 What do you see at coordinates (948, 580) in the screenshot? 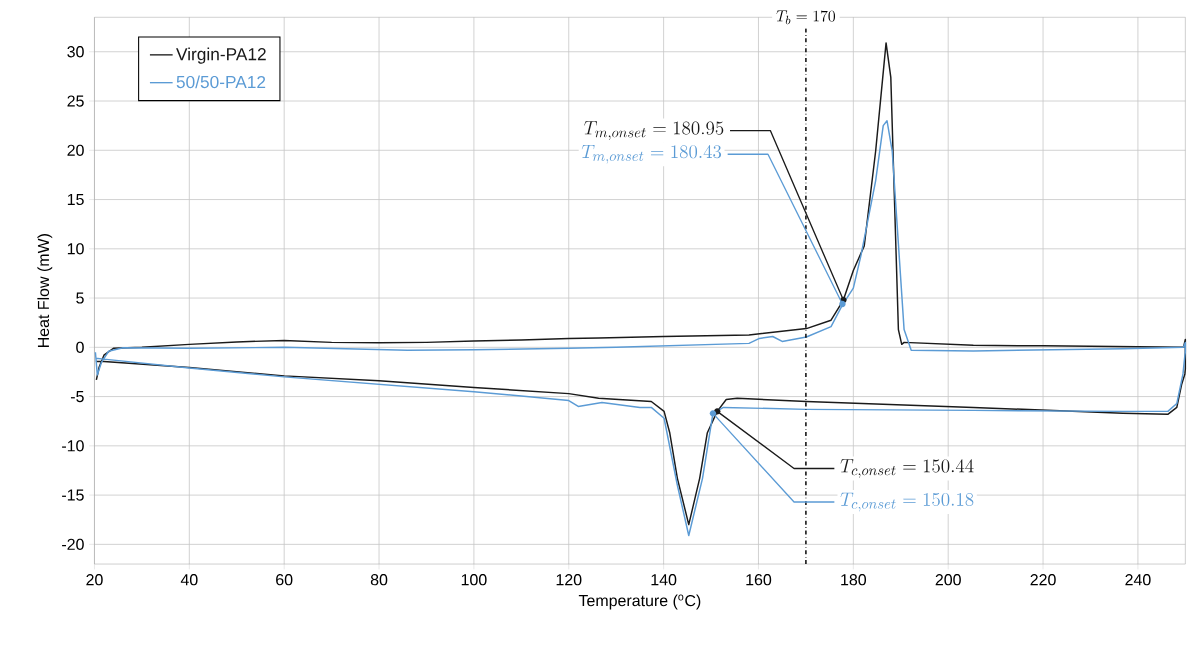
I see `x-tick-label: 200` at bounding box center [948, 580].